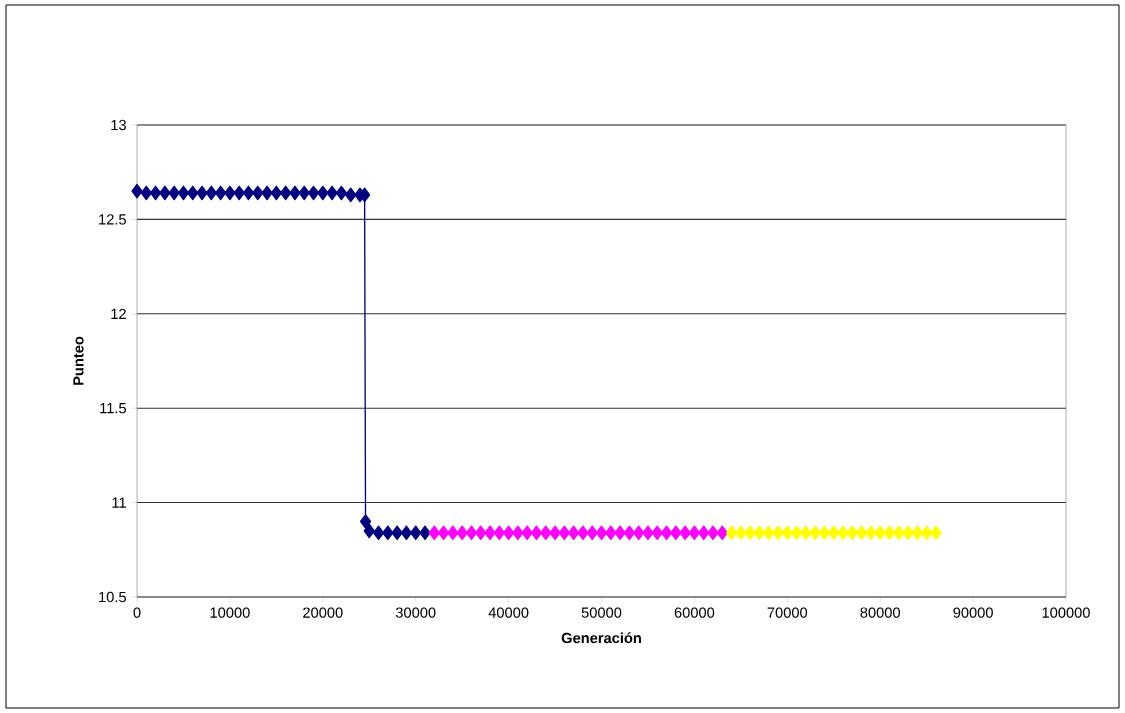 The image size is (1125, 713). What do you see at coordinates (230, 612) in the screenshot?
I see `x-tick-label: 10000` at bounding box center [230, 612].